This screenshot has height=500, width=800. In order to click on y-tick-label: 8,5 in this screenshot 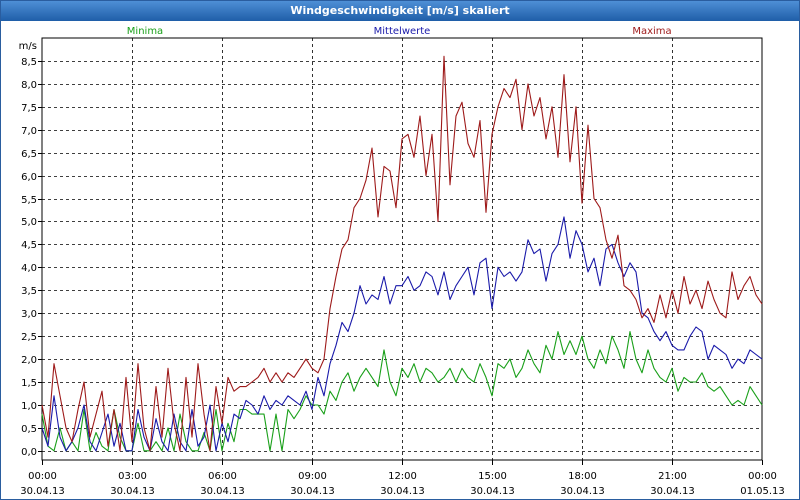, I will do `click(29, 62)`.